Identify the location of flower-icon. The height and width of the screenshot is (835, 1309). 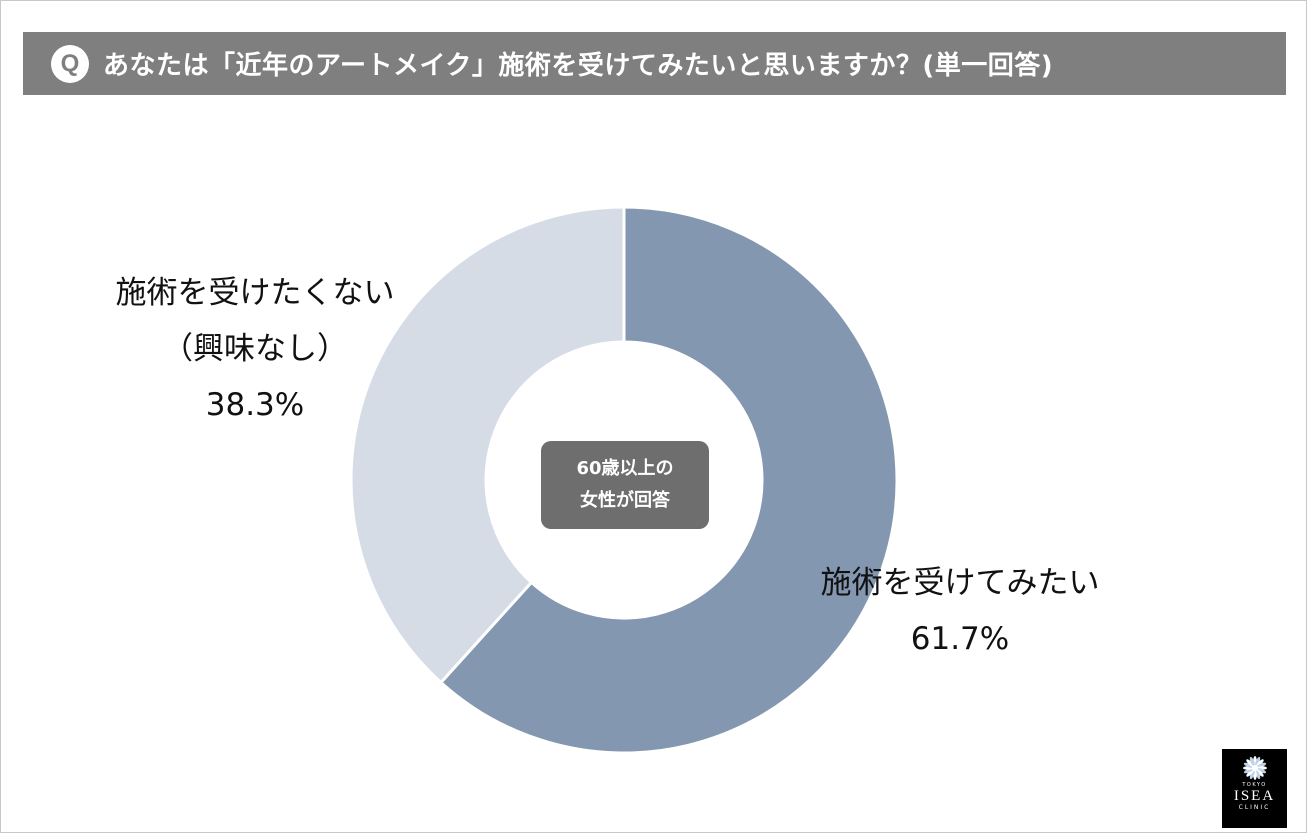
(1254, 768).